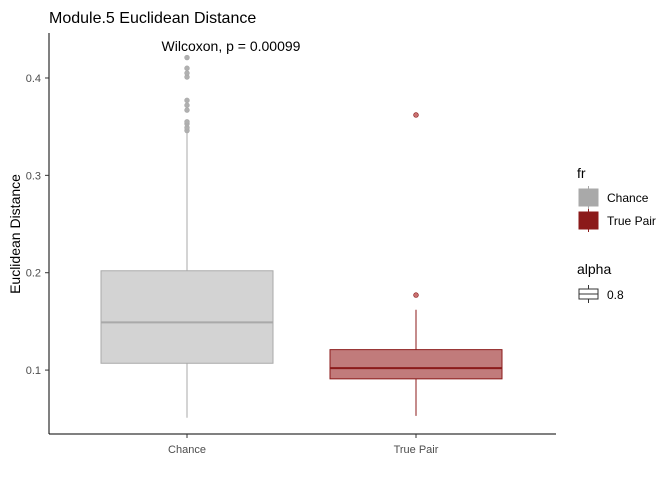 This screenshot has height=480, width=672. Describe the element at coordinates (581, 173) in the screenshot. I see `legend-fr-title: fr` at that location.